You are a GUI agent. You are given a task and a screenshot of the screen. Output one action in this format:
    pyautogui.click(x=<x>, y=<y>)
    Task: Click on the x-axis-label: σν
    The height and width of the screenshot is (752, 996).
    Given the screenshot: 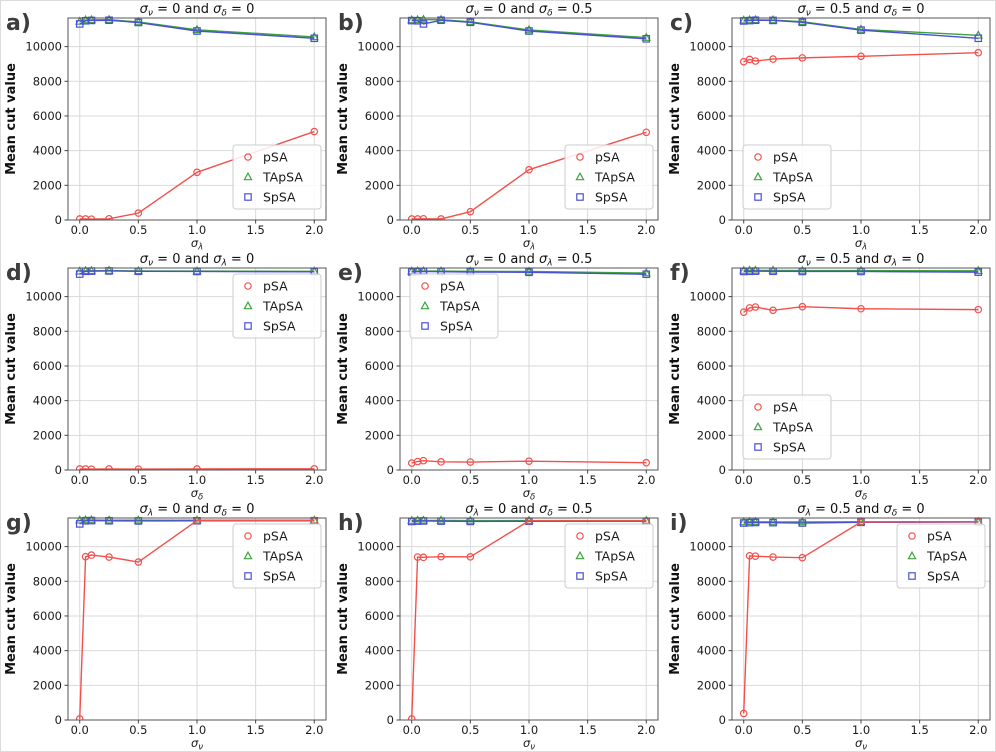 What is the action you would take?
    pyautogui.click(x=529, y=744)
    